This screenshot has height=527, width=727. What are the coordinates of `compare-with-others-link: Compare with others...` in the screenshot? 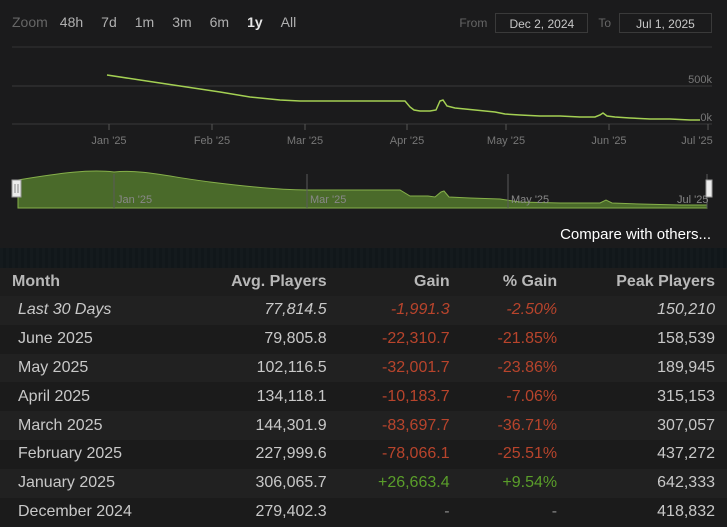 It's located at (635, 234).